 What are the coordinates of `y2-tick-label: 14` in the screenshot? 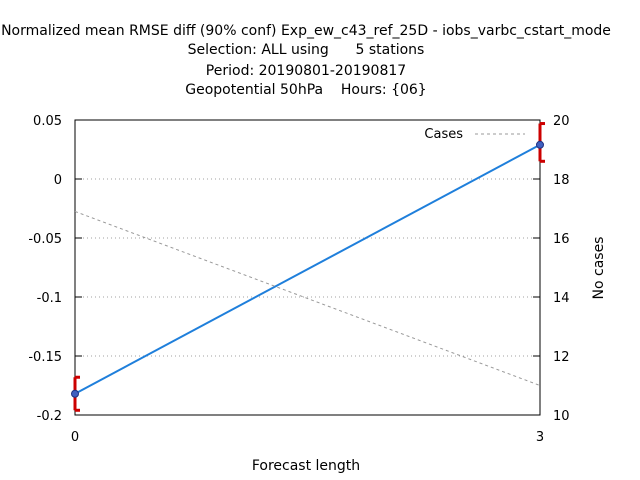 It's located at (561, 298).